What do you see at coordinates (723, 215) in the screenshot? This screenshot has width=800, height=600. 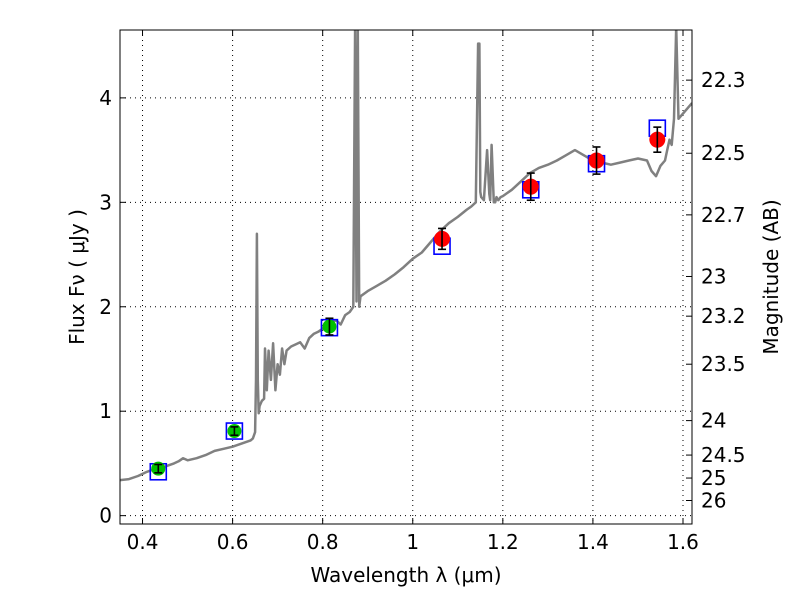 I see `mag-tick-label: 22.7` at bounding box center [723, 215].